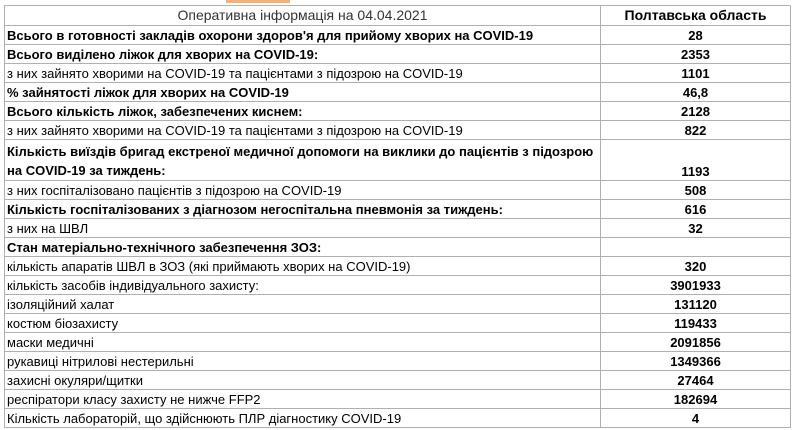 This screenshot has width=796, height=430. What do you see at coordinates (695, 209) in the screenshot?
I see `row-value: 616` at bounding box center [695, 209].